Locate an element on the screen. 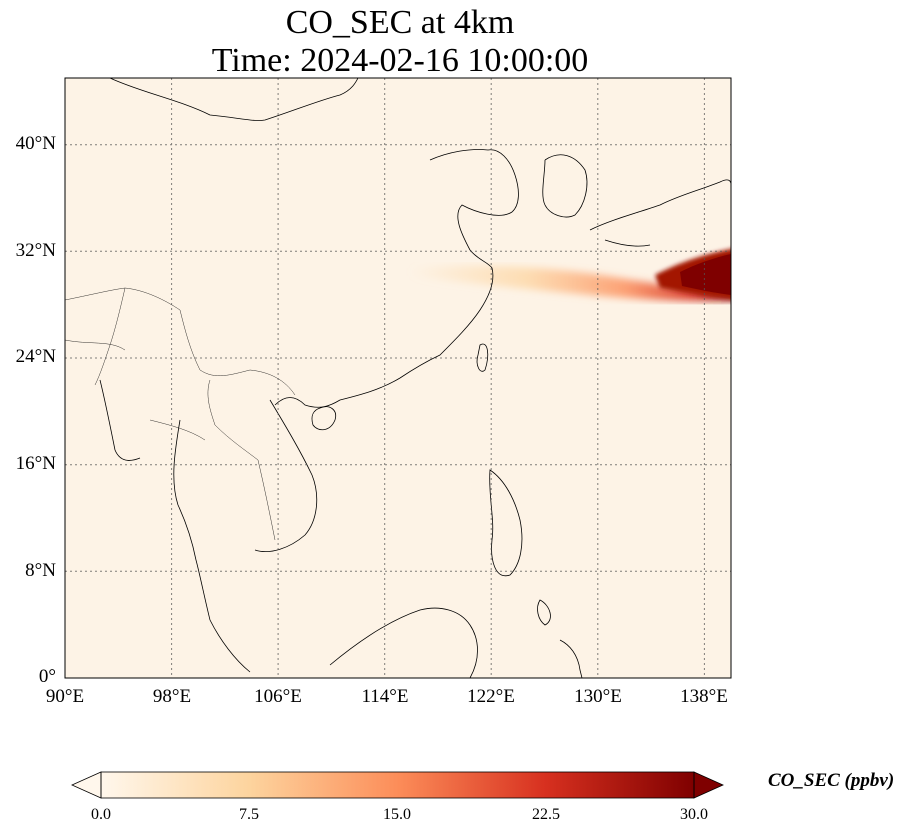 Image resolution: width=916 pixels, height=836 pixels. colorbar-tick-label: 15.0 is located at coordinates (397, 814).